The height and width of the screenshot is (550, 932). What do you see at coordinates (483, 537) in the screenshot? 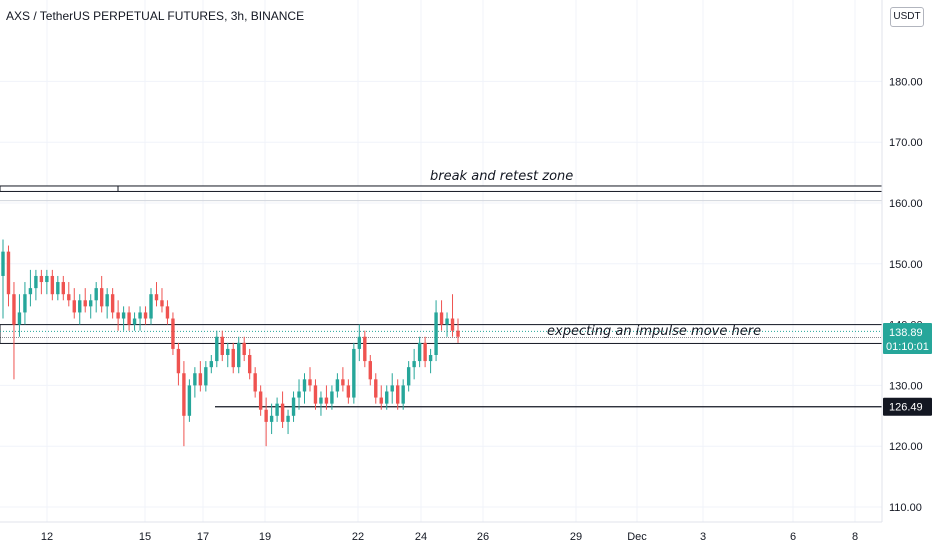
I see `time-tick-label: 26` at bounding box center [483, 537].